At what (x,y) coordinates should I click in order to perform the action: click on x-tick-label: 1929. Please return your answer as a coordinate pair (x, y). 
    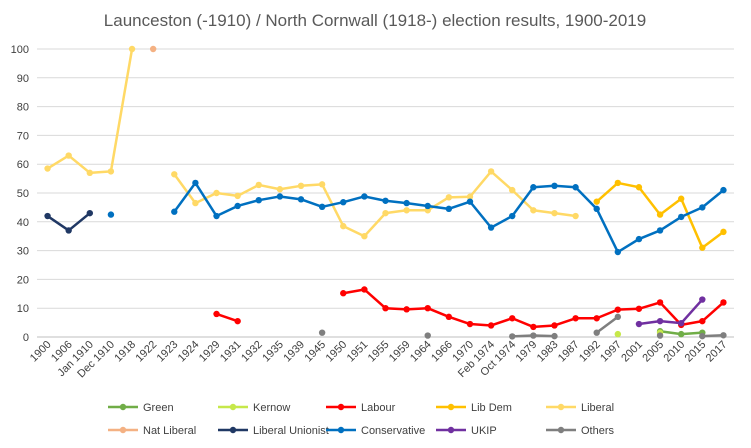
    Looking at the image, I should click on (210, 352).